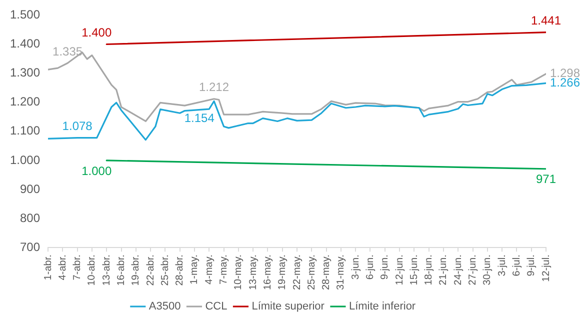 The image size is (588, 322). What do you see at coordinates (546, 21) in the screenshot?
I see `data-label: 1.441` at bounding box center [546, 21].